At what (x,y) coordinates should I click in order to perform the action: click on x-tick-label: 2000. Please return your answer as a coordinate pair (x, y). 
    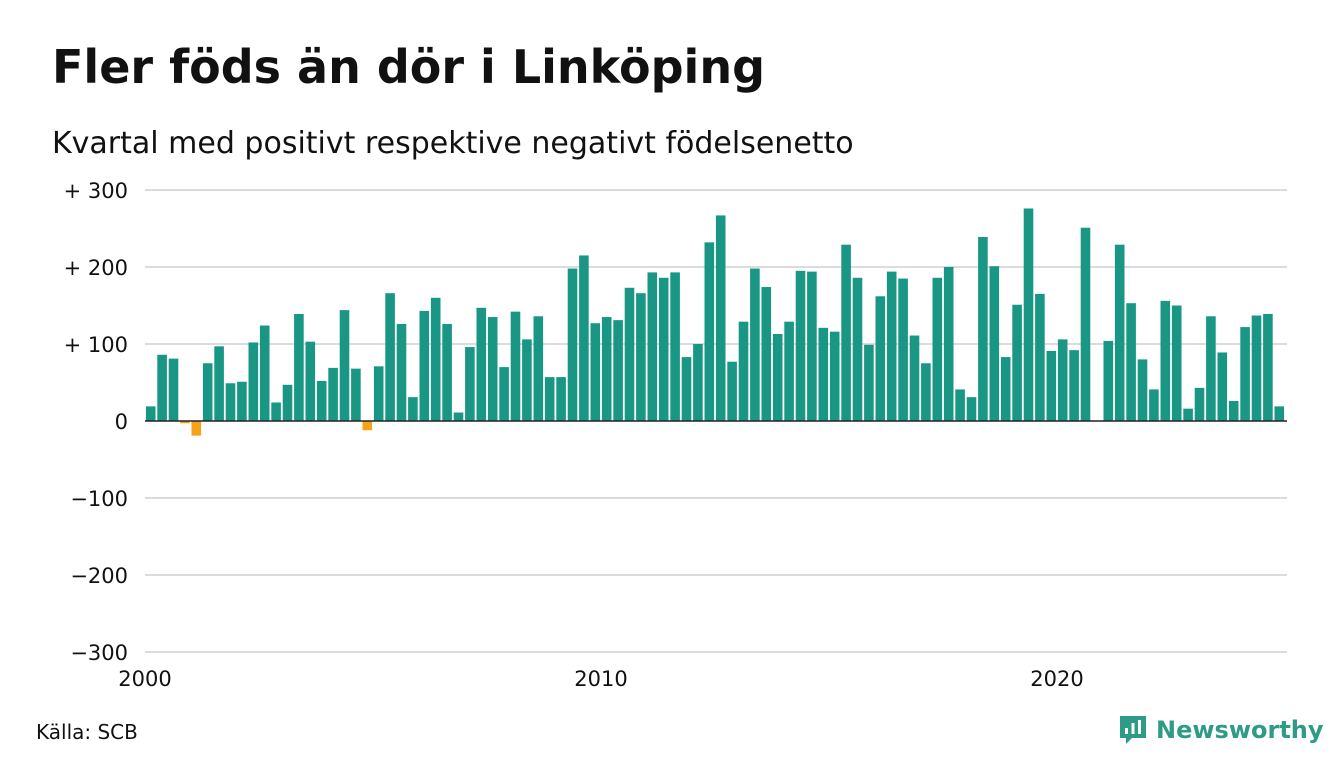
    Looking at the image, I should click on (144, 679).